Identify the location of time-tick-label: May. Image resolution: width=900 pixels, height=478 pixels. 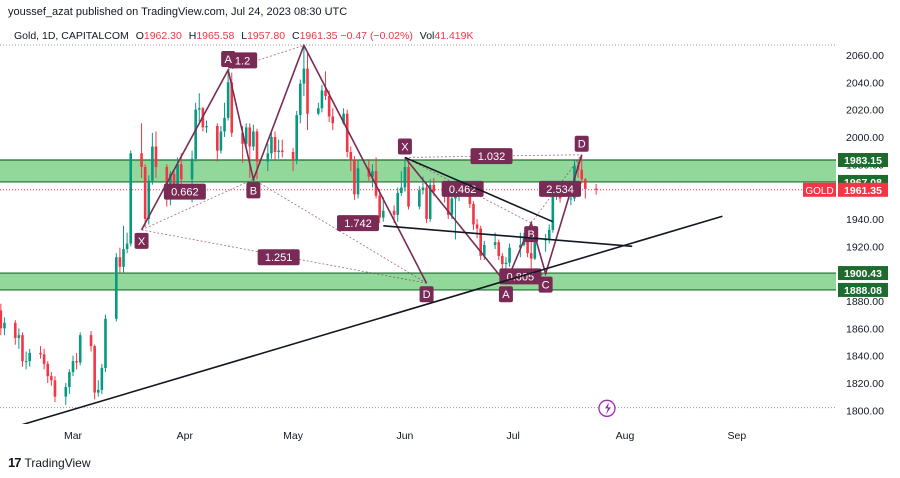
(293, 436).